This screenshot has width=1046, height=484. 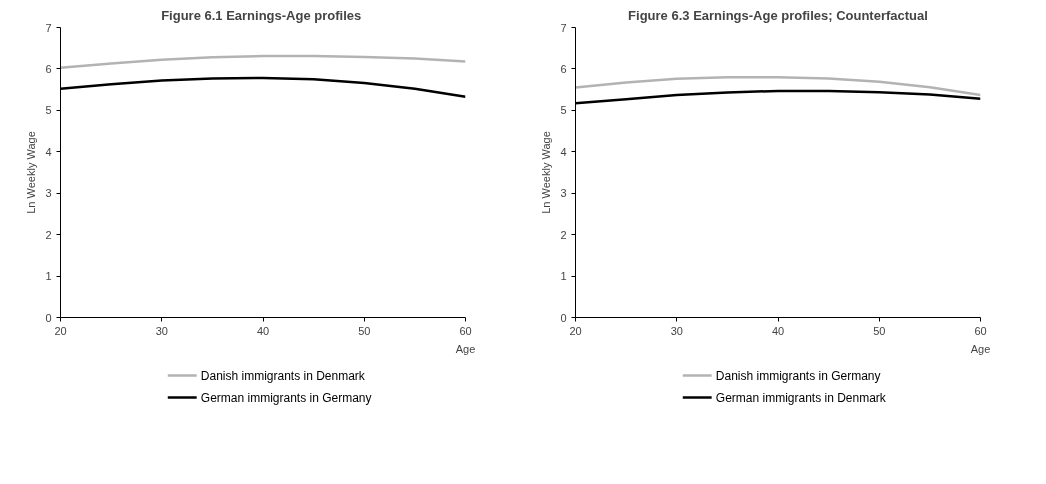 I want to click on legend-label: Danish immigrants in Germany, so click(x=798, y=375).